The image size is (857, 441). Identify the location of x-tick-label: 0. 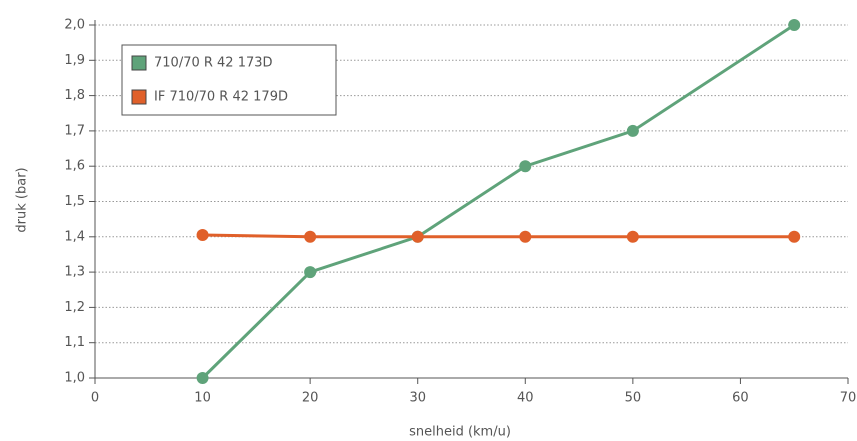
(95, 398).